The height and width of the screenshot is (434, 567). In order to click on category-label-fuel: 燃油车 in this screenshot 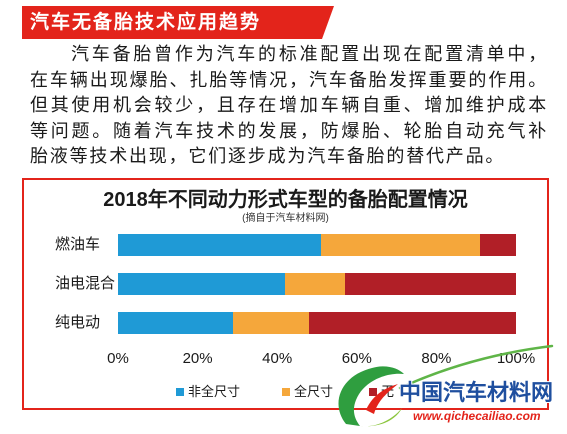, I will do `click(78, 244)`.